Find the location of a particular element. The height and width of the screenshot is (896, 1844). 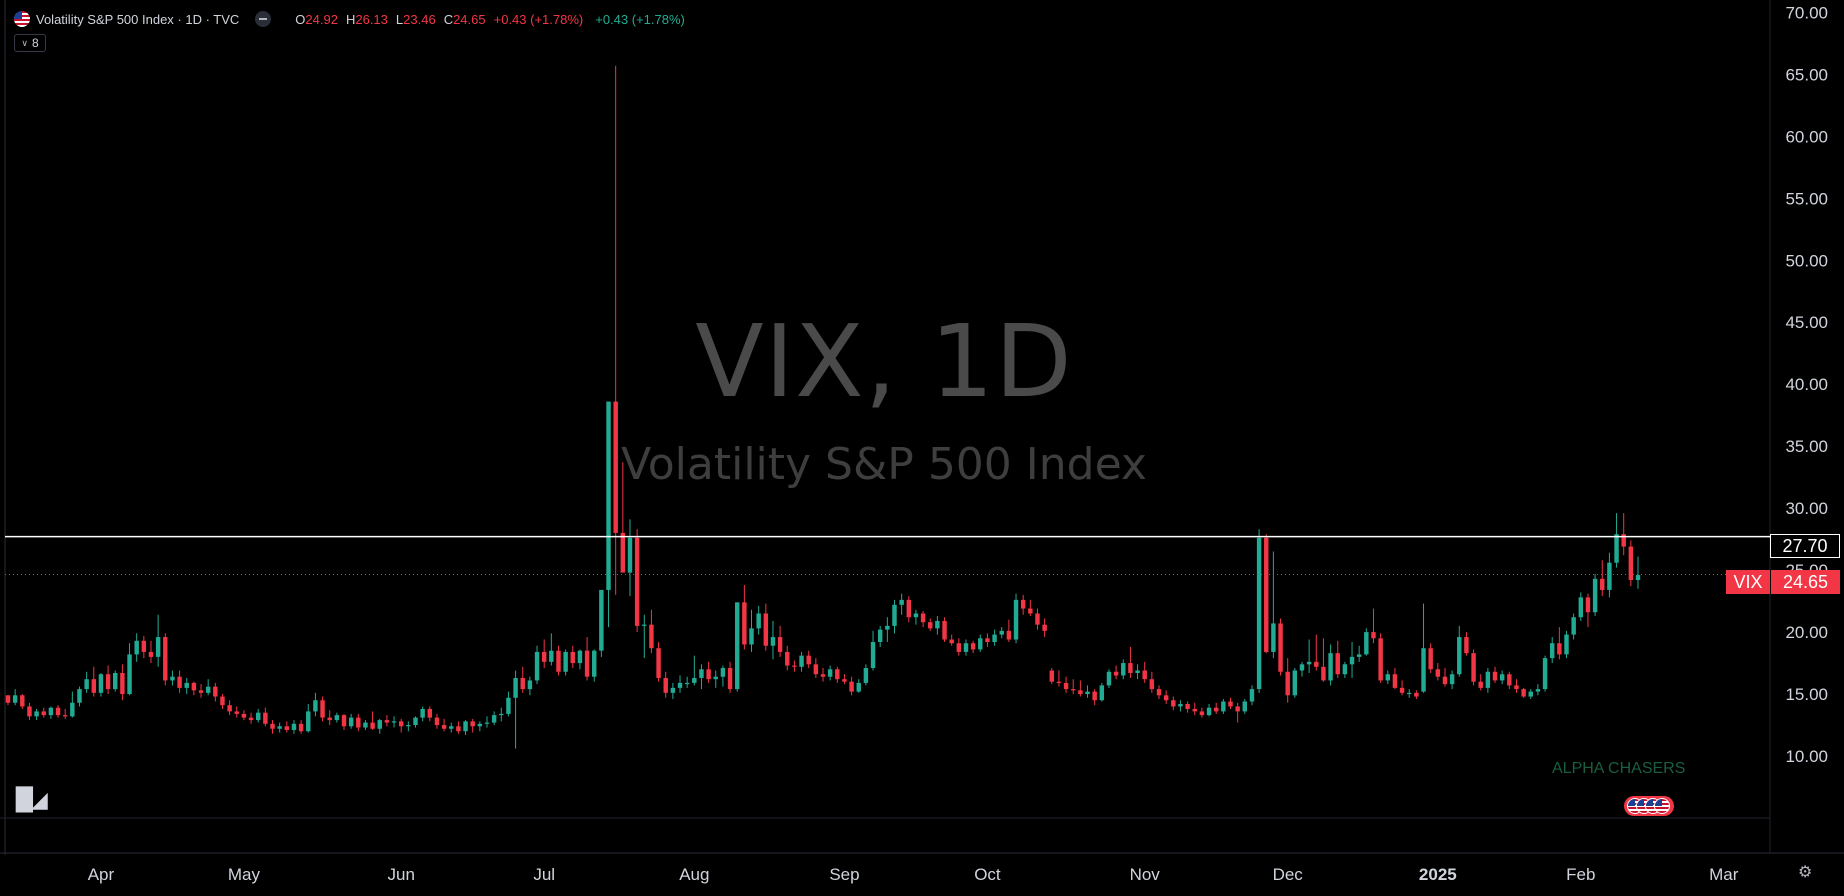

y-tick-label: 65.00 is located at coordinates (1806, 74).